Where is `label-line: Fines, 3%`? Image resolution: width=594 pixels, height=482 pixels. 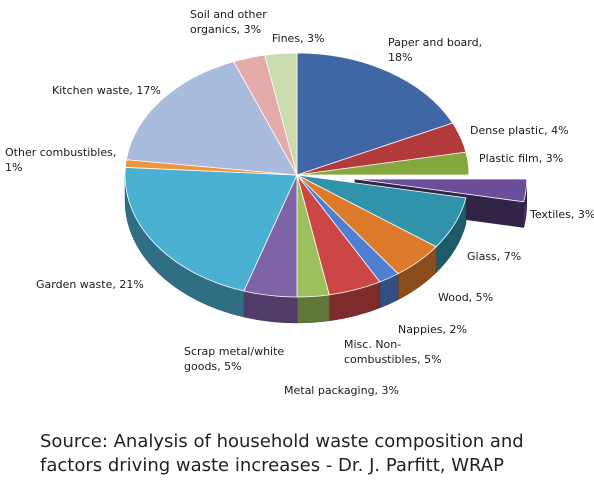 label-line: Fines, 3% is located at coordinates (298, 38).